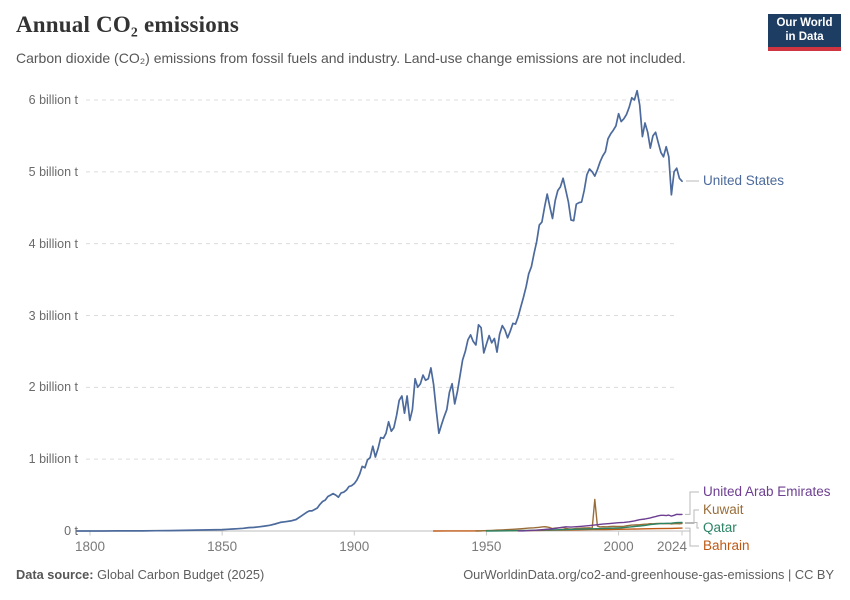 The width and height of the screenshot is (850, 600). I want to click on legend-connector-qatar, so click(692, 525).